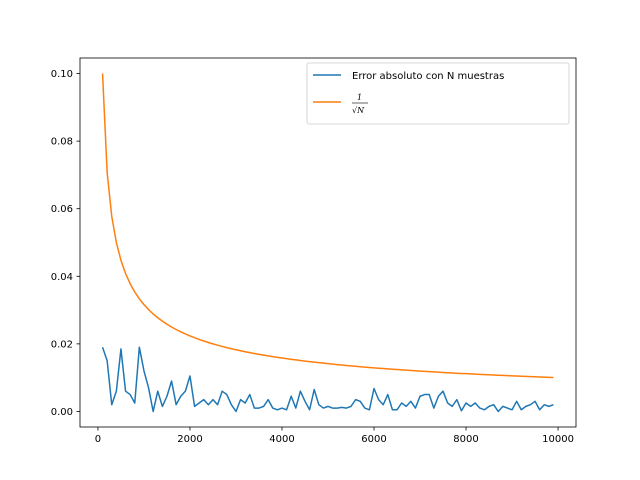 This screenshot has width=640, height=480. What do you see at coordinates (98, 439) in the screenshot?
I see `x-tick-label: 0` at bounding box center [98, 439].